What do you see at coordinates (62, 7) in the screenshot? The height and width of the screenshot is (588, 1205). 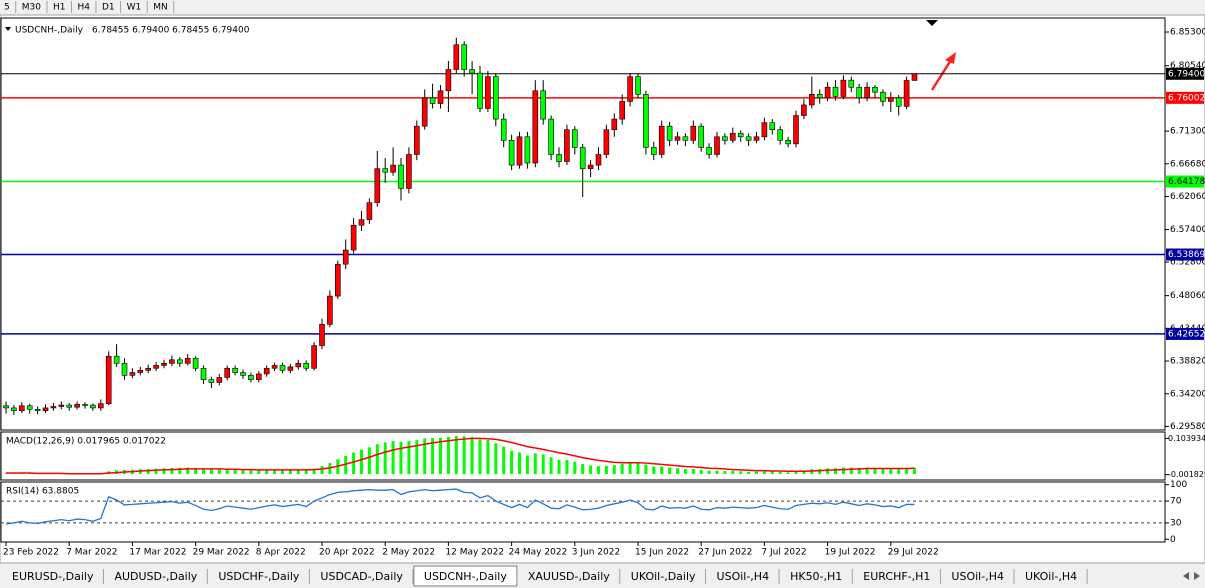 I see `timeframe-button: H1` at bounding box center [62, 7].